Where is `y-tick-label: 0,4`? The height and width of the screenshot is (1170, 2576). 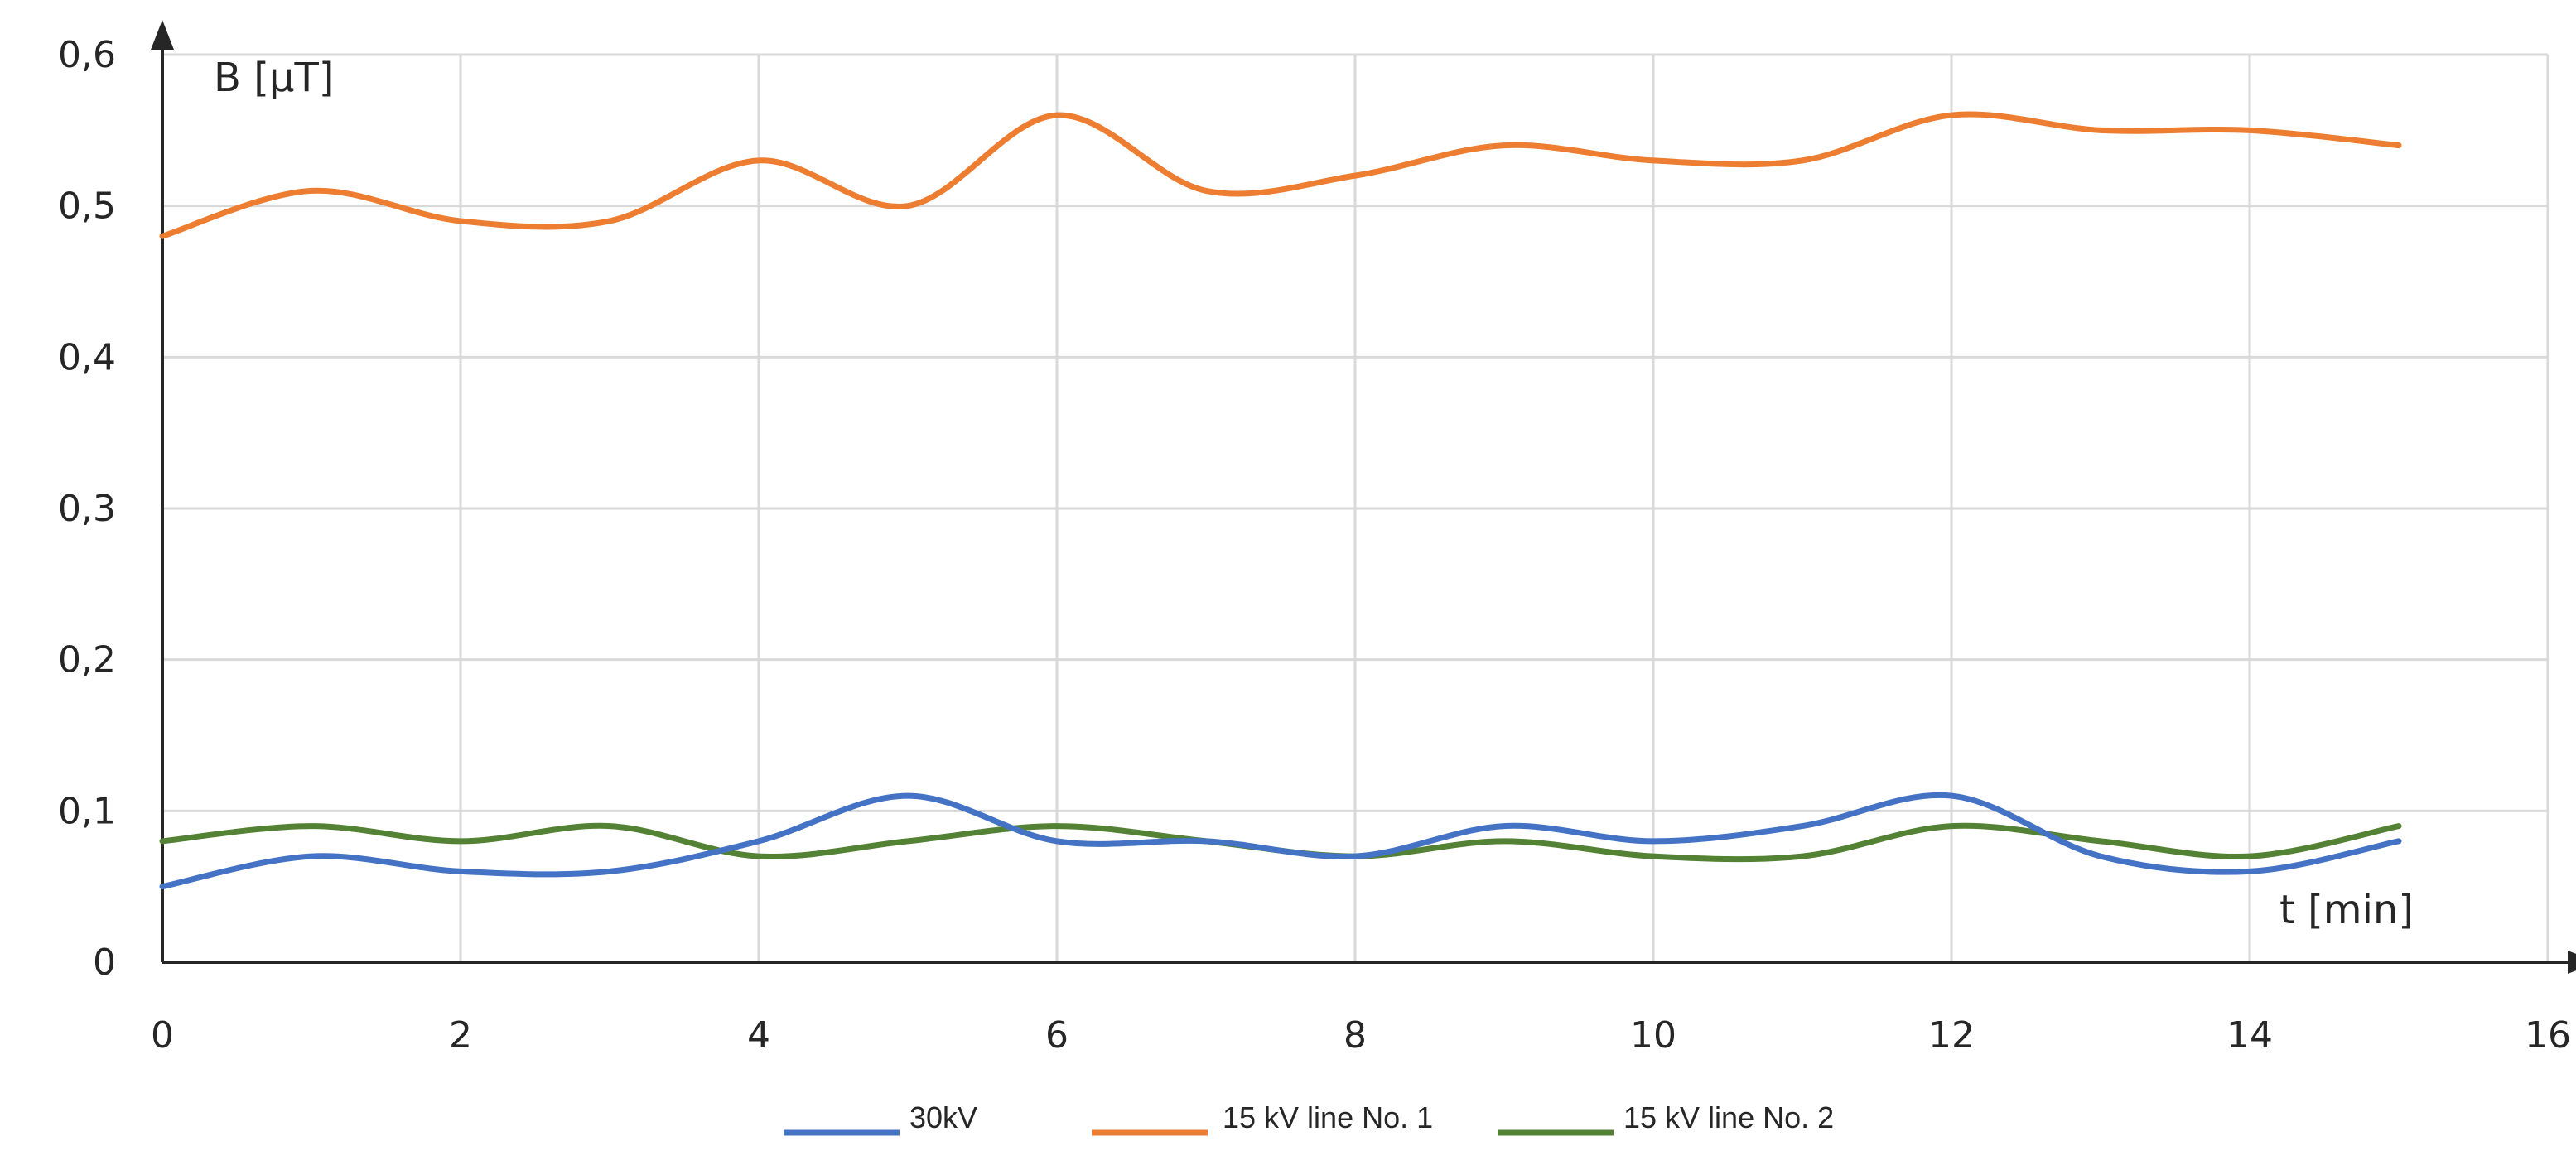 y-tick-label: 0,4 is located at coordinates (87, 357).